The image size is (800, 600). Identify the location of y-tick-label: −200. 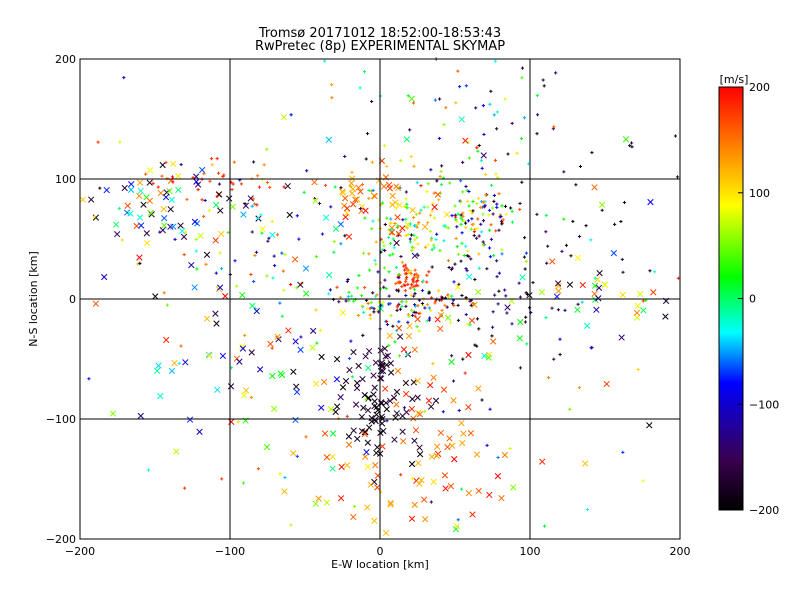
(61, 539).